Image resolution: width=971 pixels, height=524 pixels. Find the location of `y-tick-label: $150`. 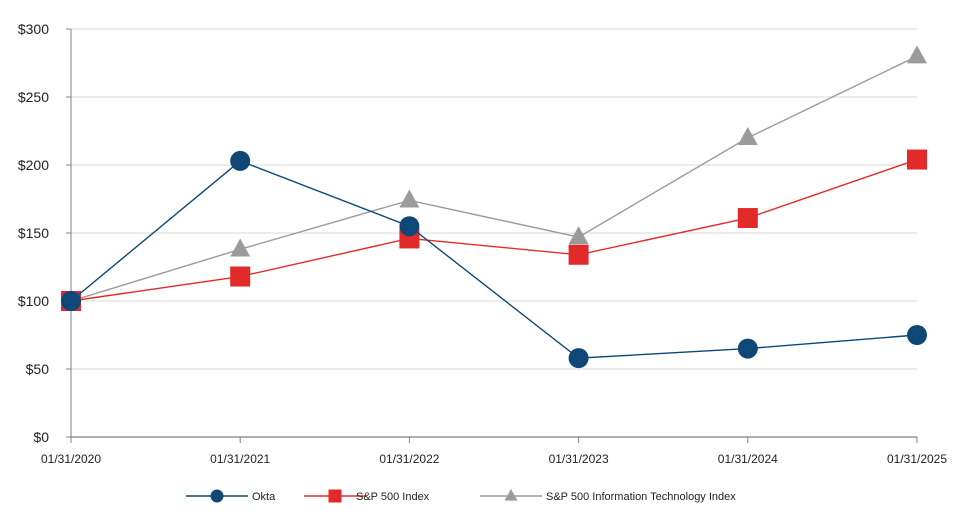

y-tick-label: $150 is located at coordinates (33, 233).